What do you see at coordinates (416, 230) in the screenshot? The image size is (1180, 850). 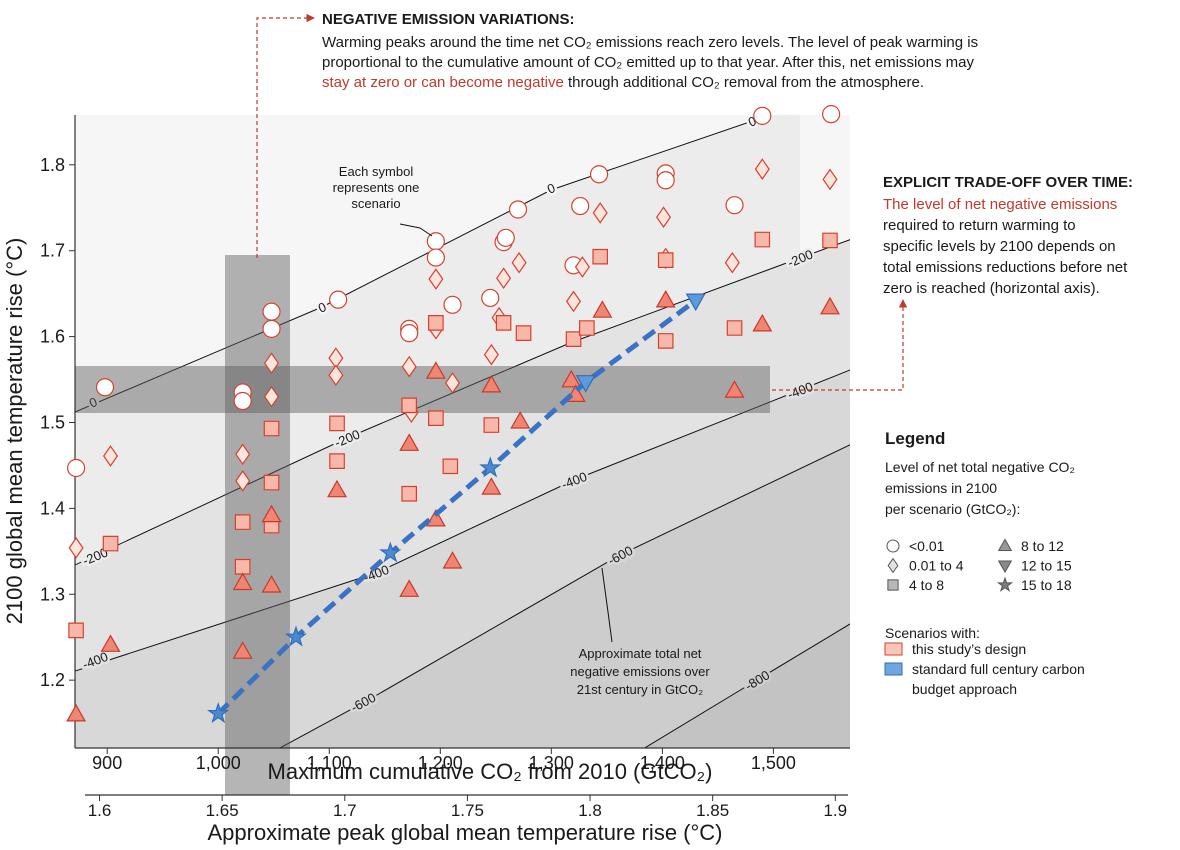 I see `callout-line` at bounding box center [416, 230].